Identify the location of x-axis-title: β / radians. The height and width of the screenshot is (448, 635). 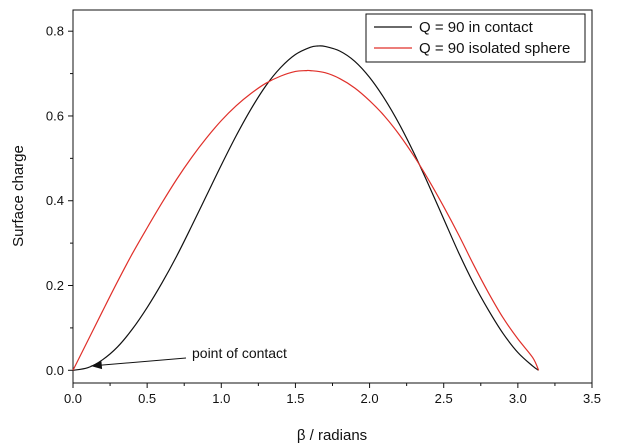
(332, 435).